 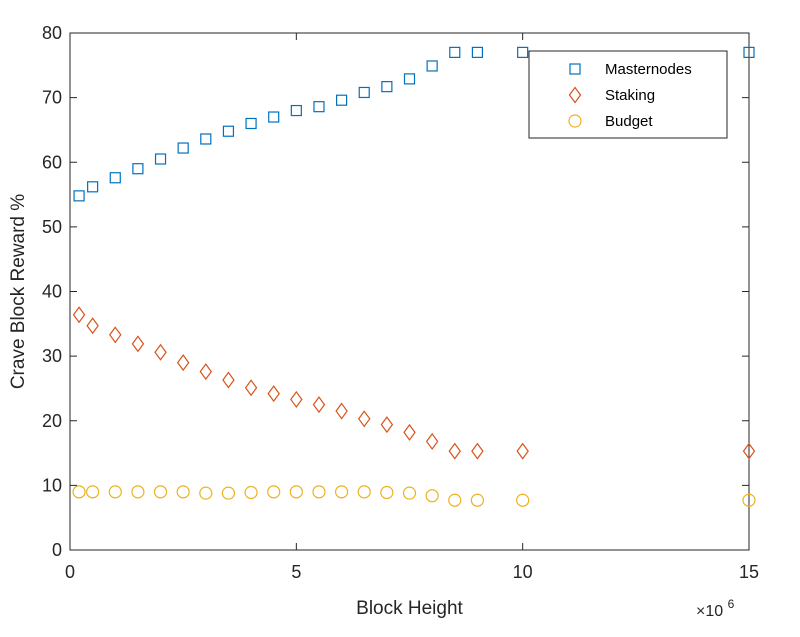 What do you see at coordinates (52, 227) in the screenshot?
I see `y-tick-label: 50` at bounding box center [52, 227].